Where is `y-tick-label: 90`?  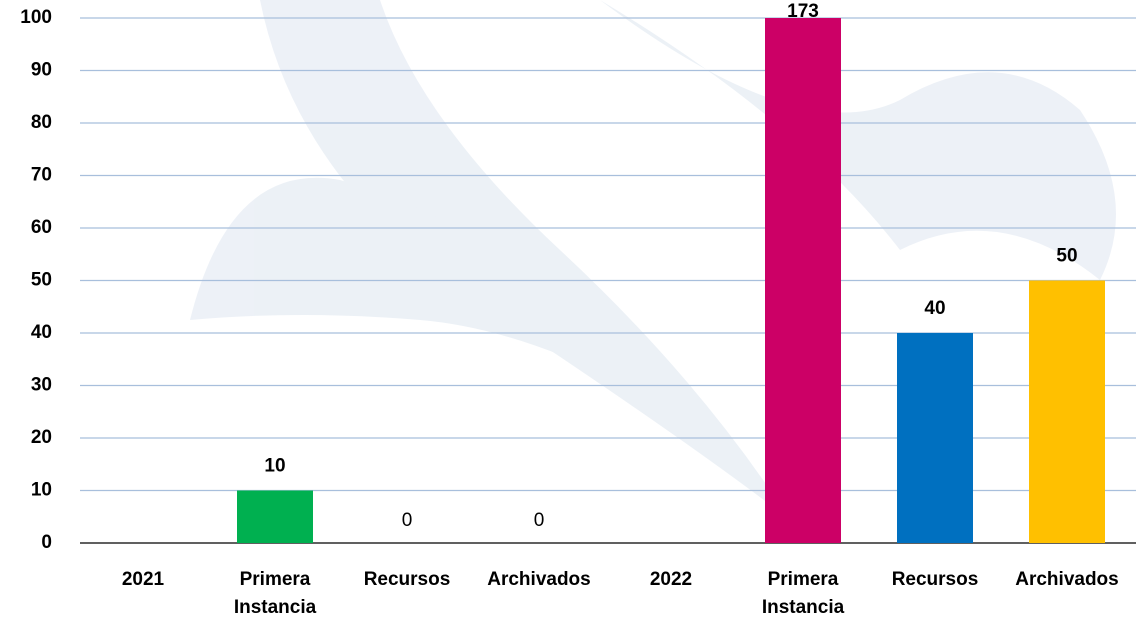
y-tick-label: 90 is located at coordinates (41, 70).